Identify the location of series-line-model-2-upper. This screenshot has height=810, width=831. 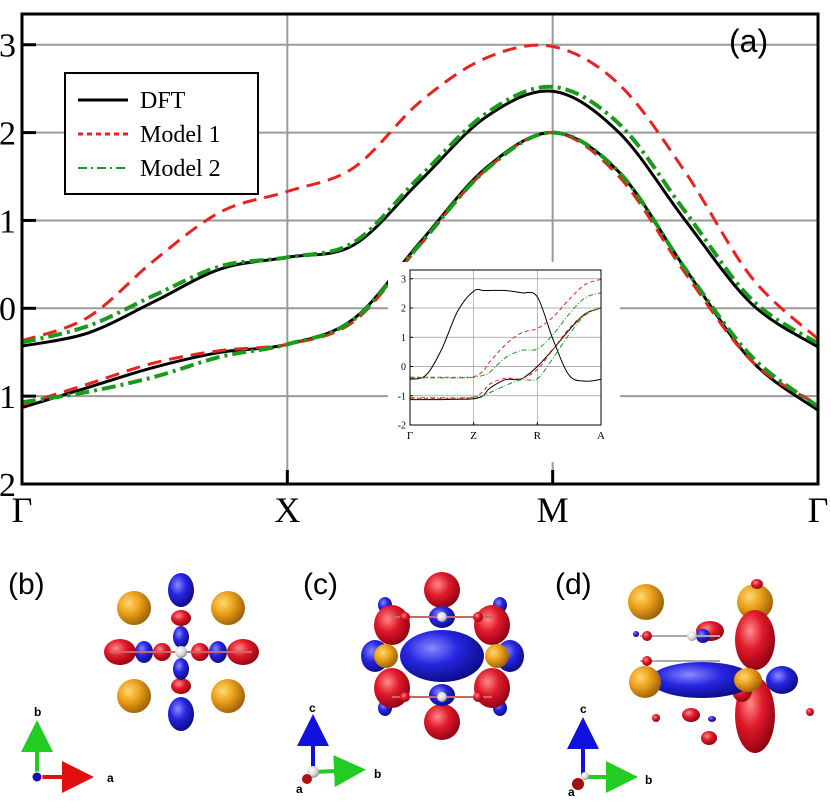
(505, 335).